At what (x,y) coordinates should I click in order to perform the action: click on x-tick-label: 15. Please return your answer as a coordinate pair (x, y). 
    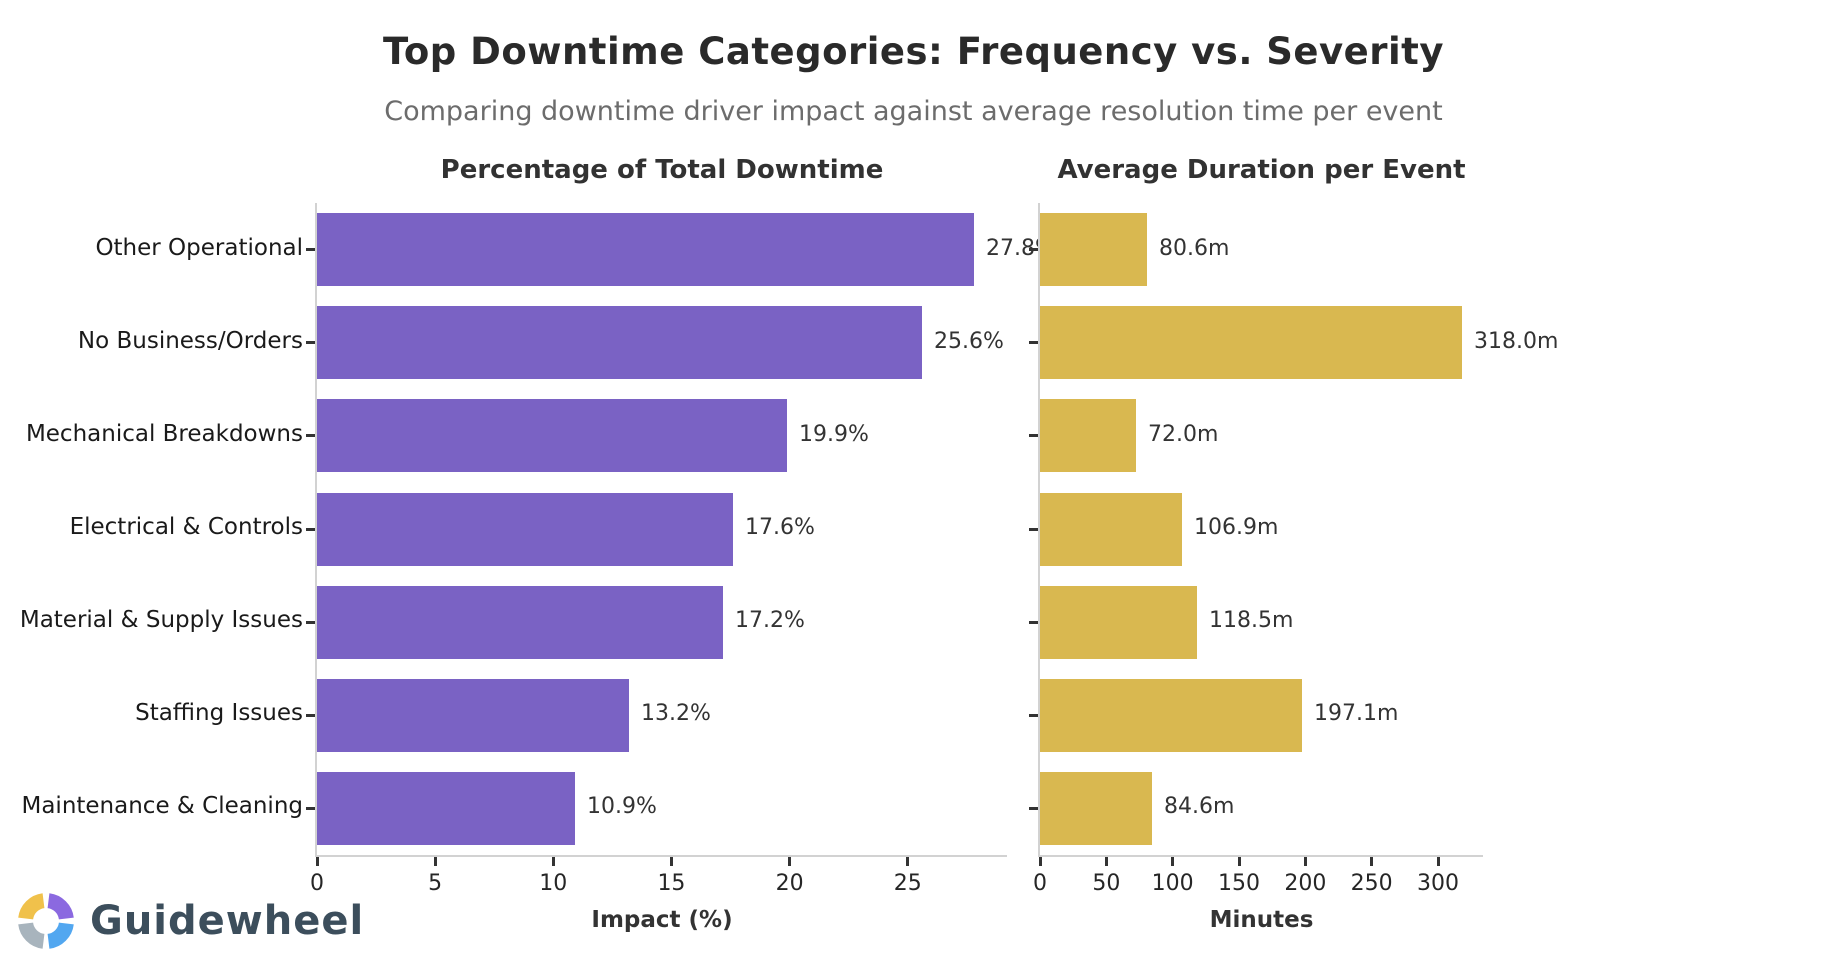
    Looking at the image, I should click on (671, 883).